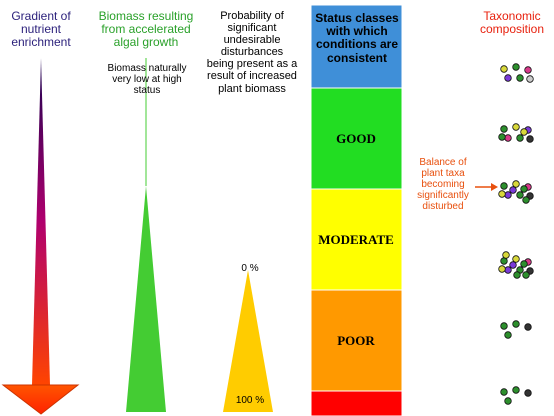  What do you see at coordinates (248, 341) in the screenshot?
I see `probability-triangle` at bounding box center [248, 341].